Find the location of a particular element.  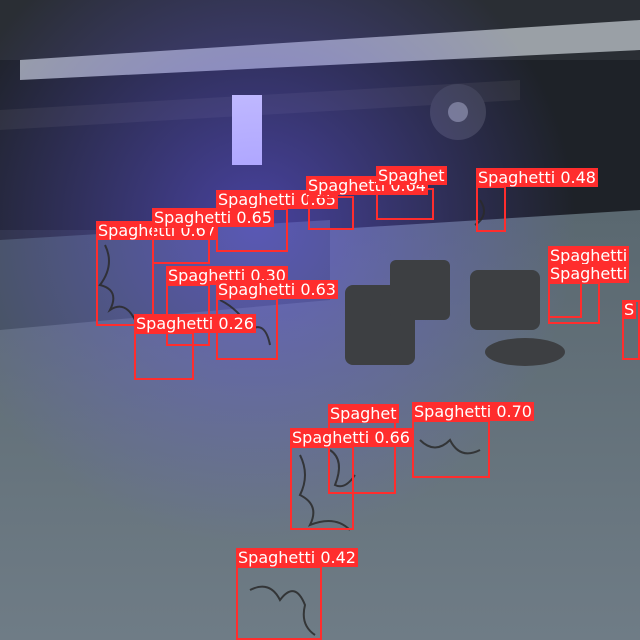

detection-label: Spaghetti 0.65 is located at coordinates (213, 217).